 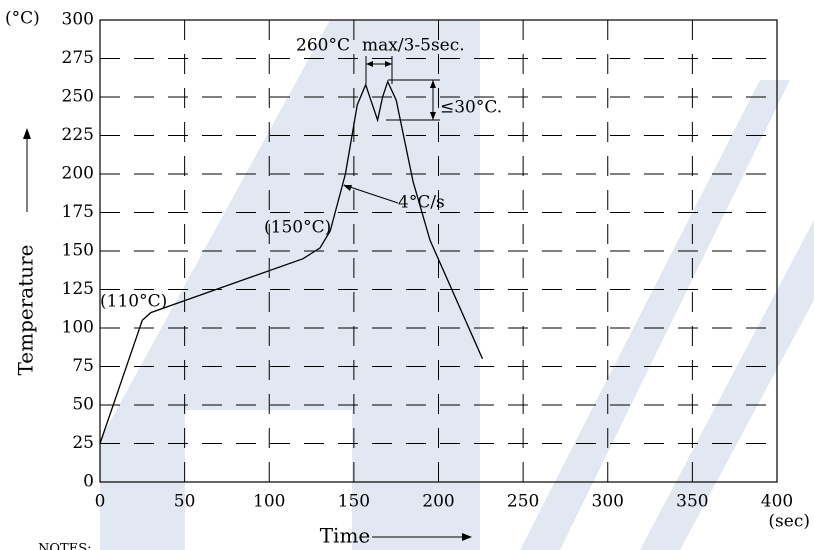 I want to click on y-tick-label: 200, so click(x=78, y=174).